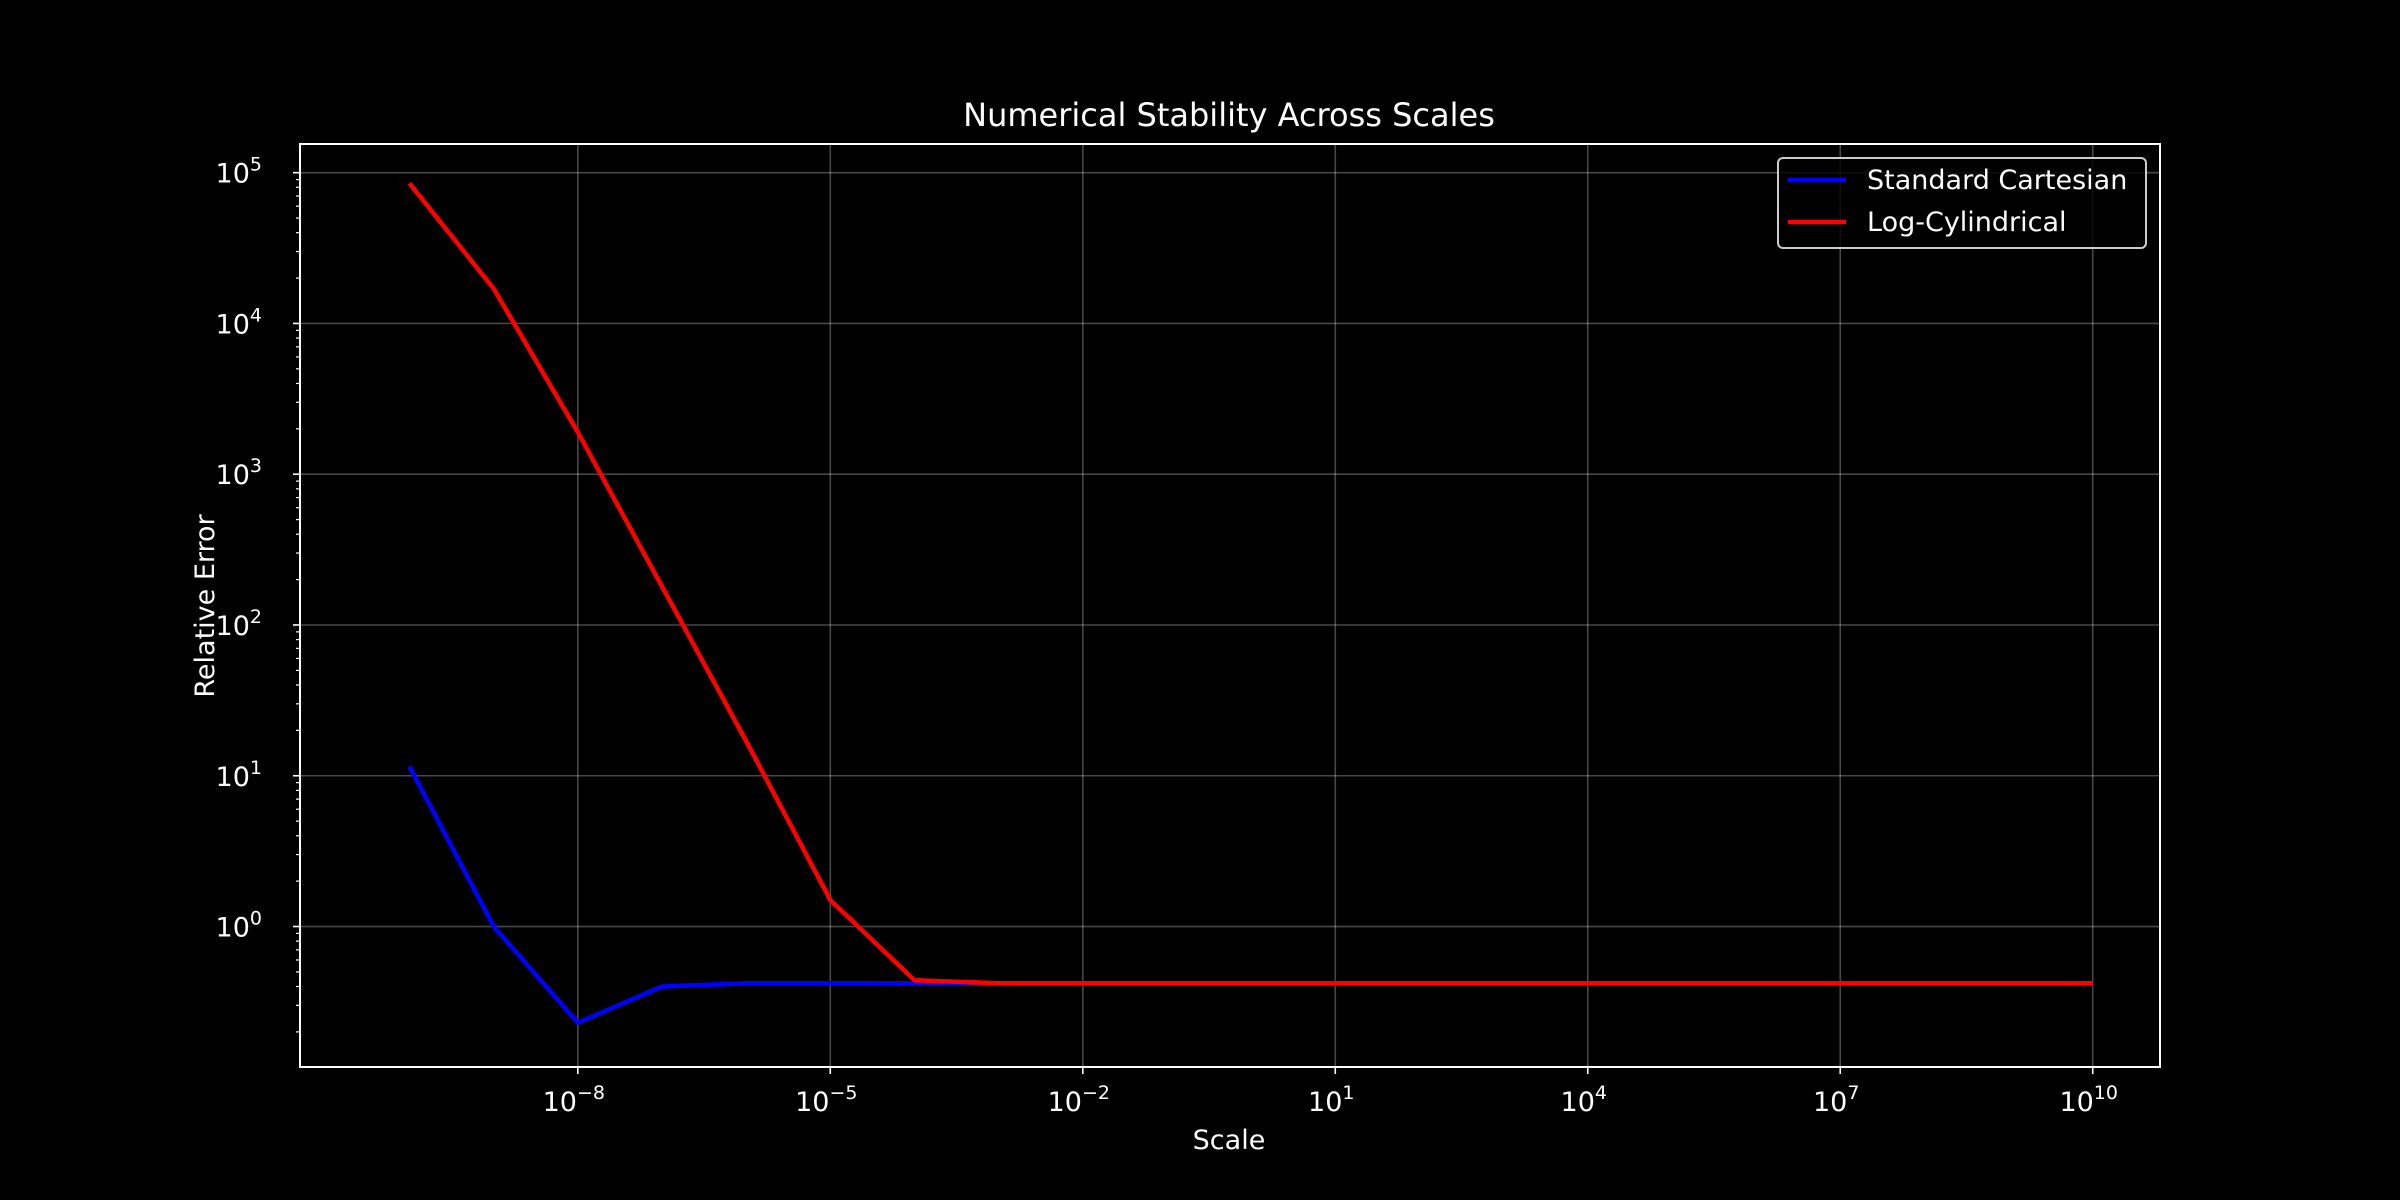  What do you see at coordinates (1229, 1140) in the screenshot?
I see `x-axis-label: Scale` at bounding box center [1229, 1140].